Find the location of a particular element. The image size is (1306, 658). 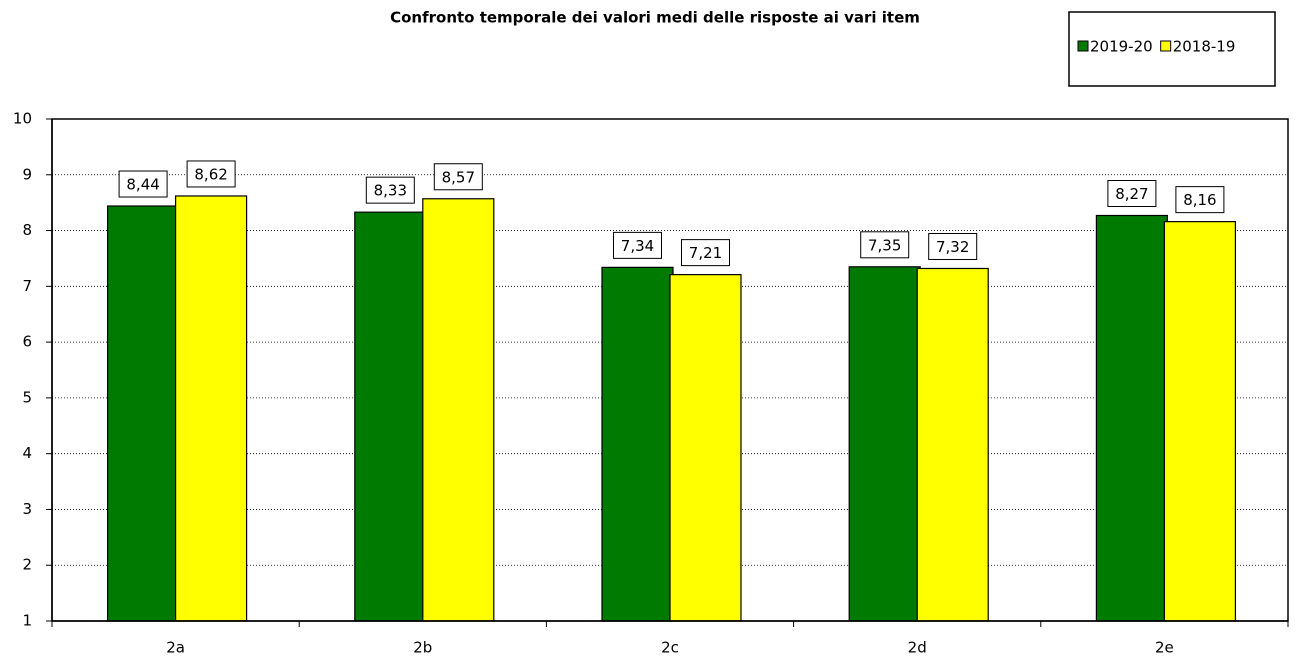

y-tick-label: 8 is located at coordinates (27, 230).